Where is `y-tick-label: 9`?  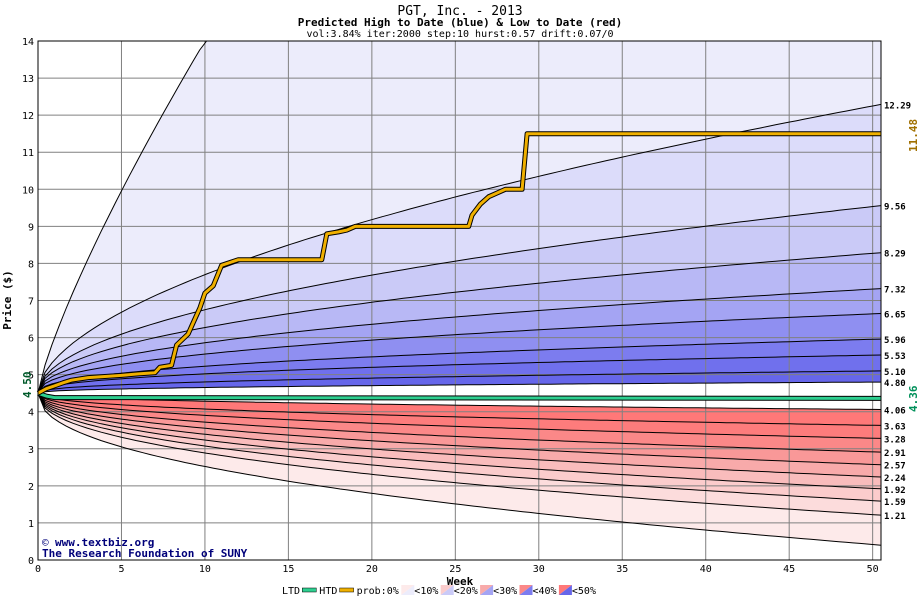 y-tick-label: 9 is located at coordinates (31, 227).